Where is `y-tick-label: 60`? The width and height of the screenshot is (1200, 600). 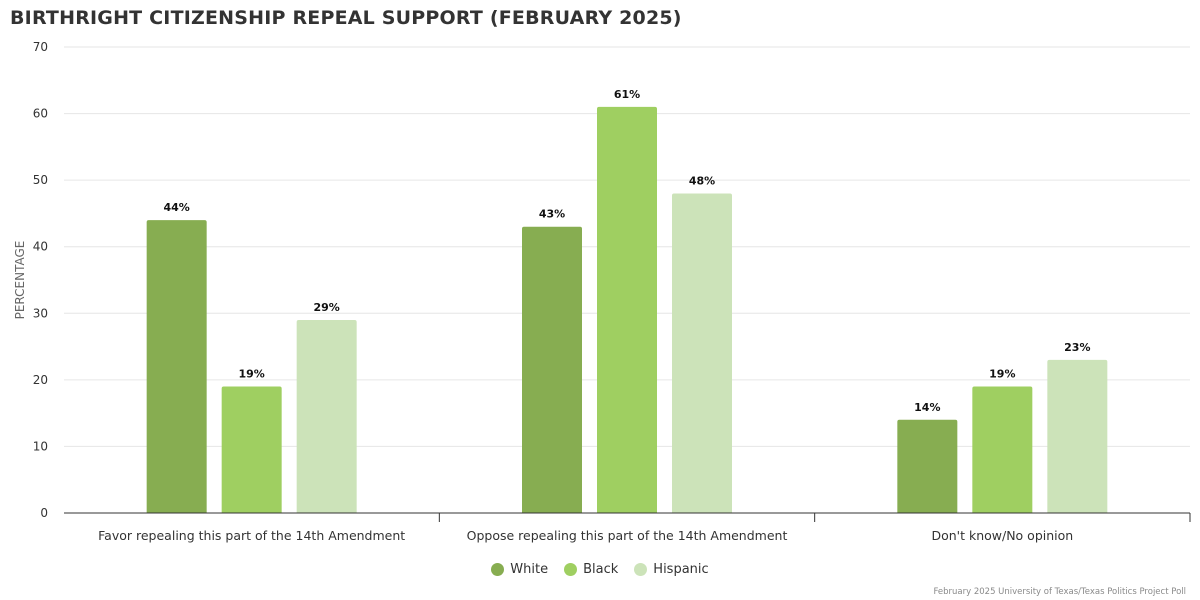 y-tick-label: 60 is located at coordinates (40, 114).